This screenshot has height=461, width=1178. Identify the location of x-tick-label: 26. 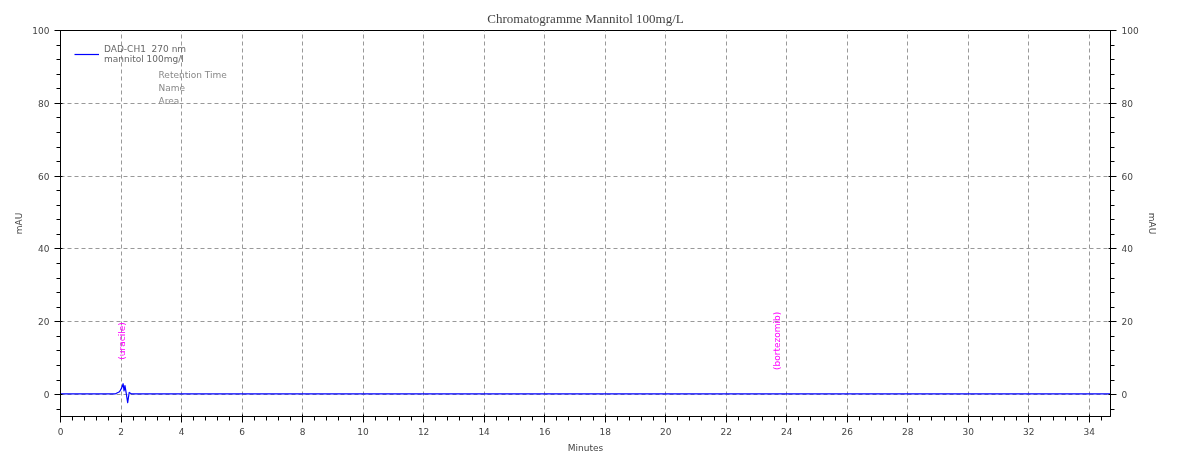
(847, 431).